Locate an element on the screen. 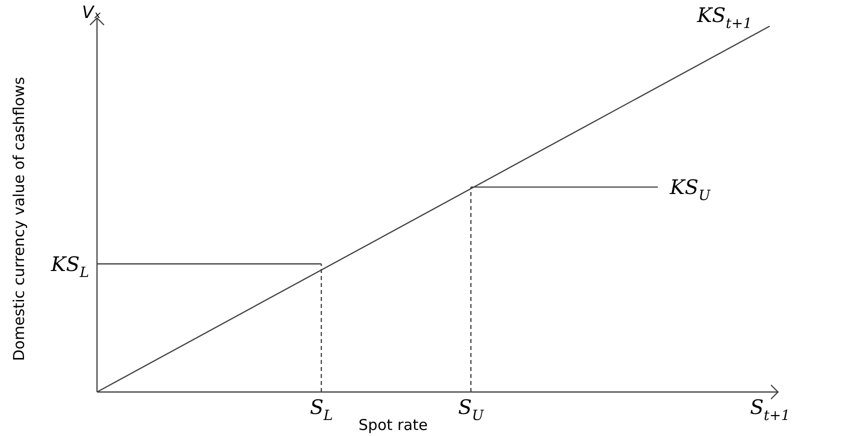 The height and width of the screenshot is (436, 844). x-axis-title: Spot rate is located at coordinates (393, 425).